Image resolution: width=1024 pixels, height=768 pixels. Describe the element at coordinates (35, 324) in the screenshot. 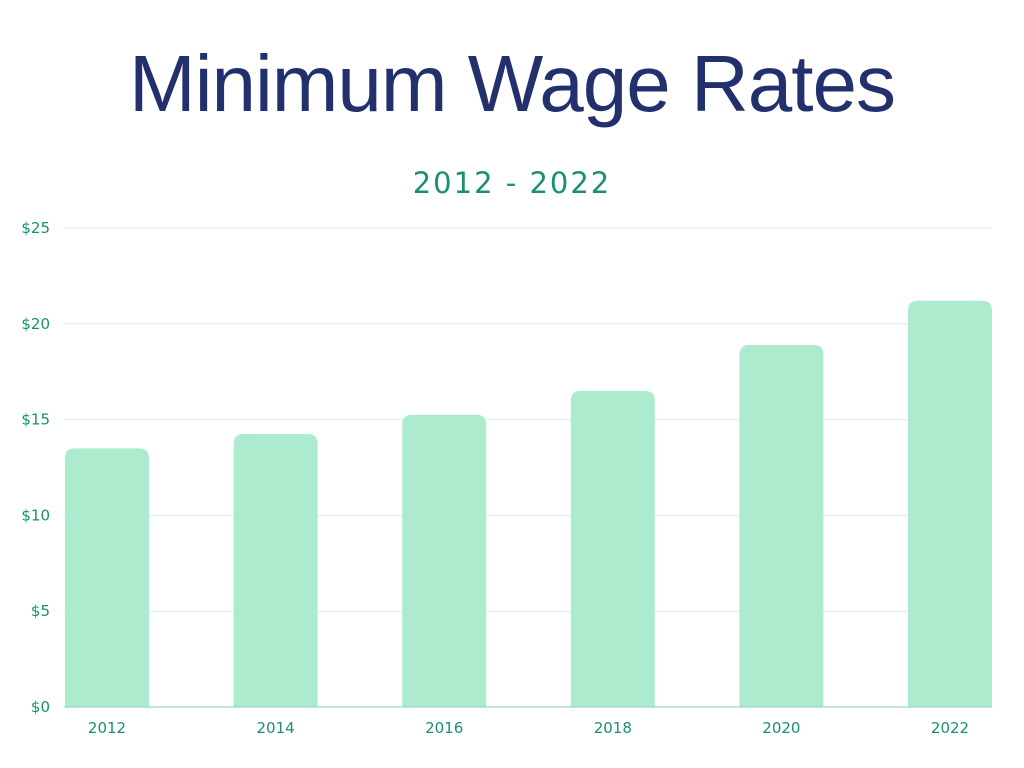

I see `y-tick-label: $20` at that location.